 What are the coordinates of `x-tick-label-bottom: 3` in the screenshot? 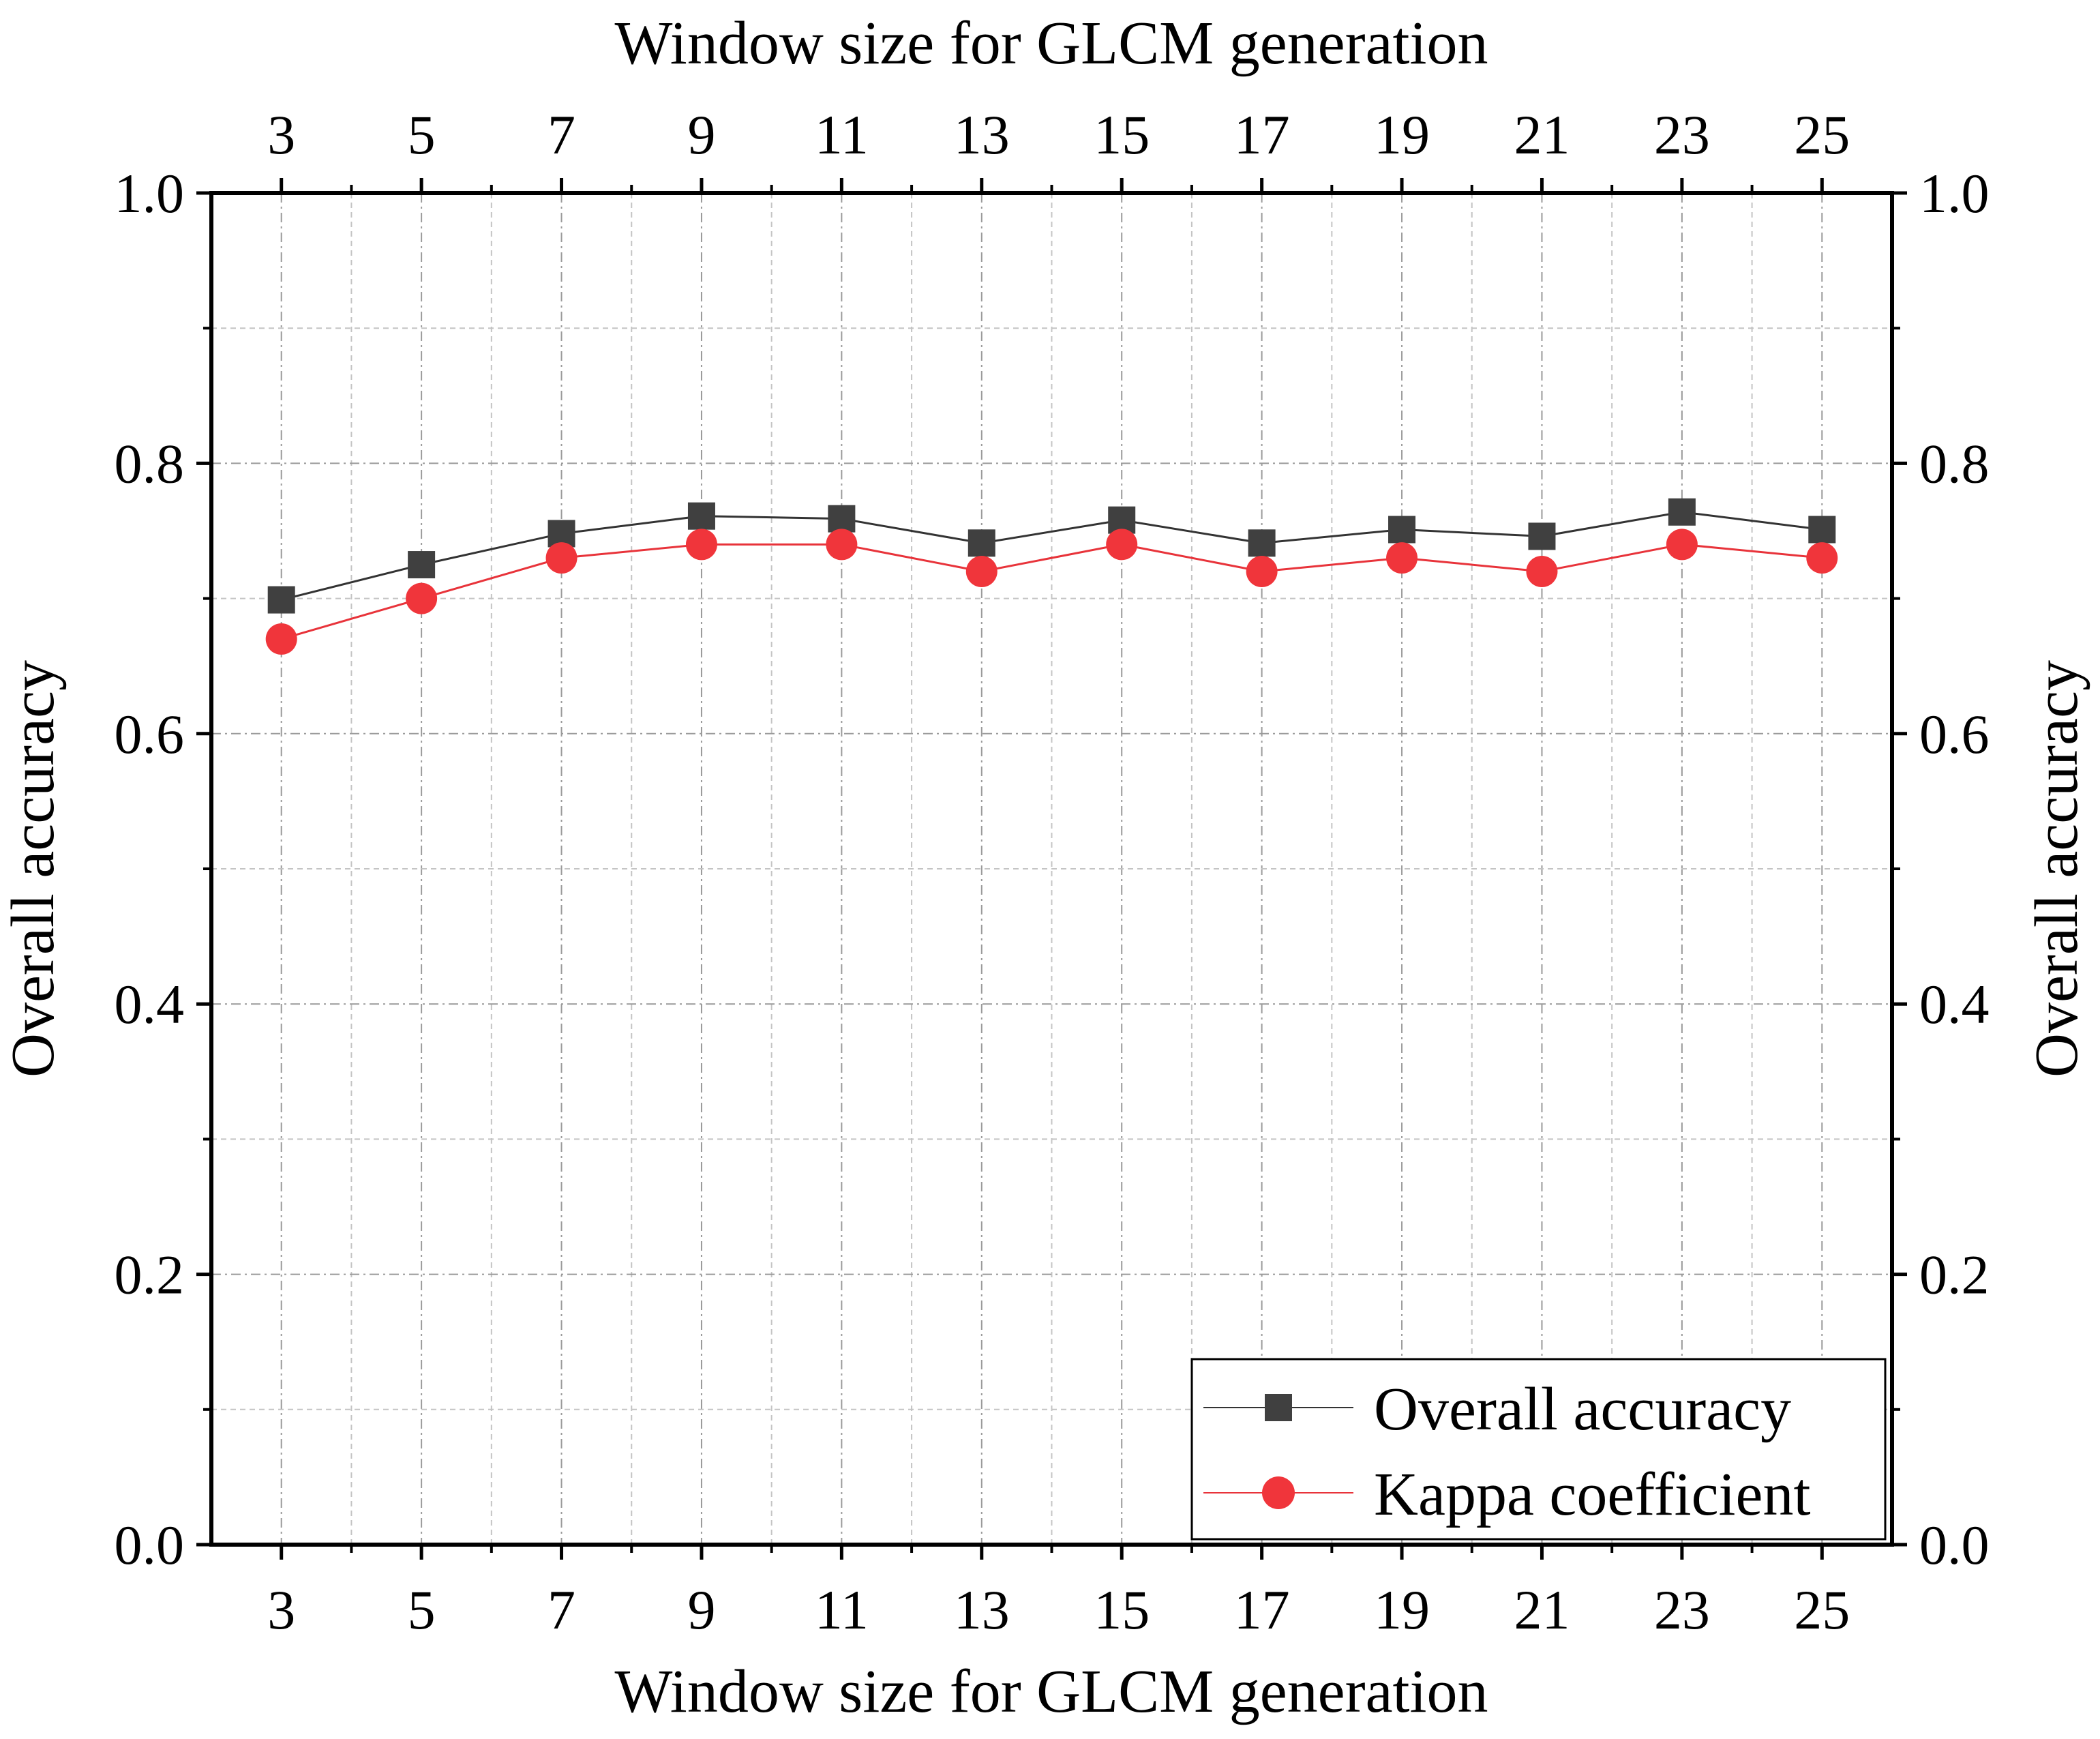 It's located at (281, 1610).